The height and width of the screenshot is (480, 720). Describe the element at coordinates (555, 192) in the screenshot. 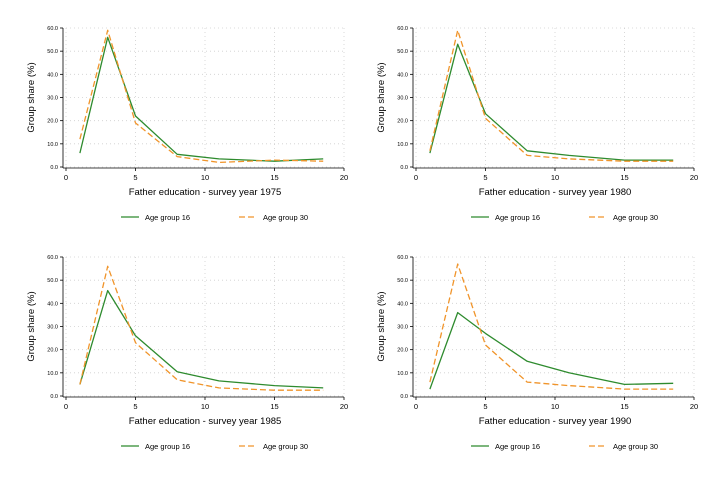

I see `x-axis-title: Father education - survey year 1980` at that location.